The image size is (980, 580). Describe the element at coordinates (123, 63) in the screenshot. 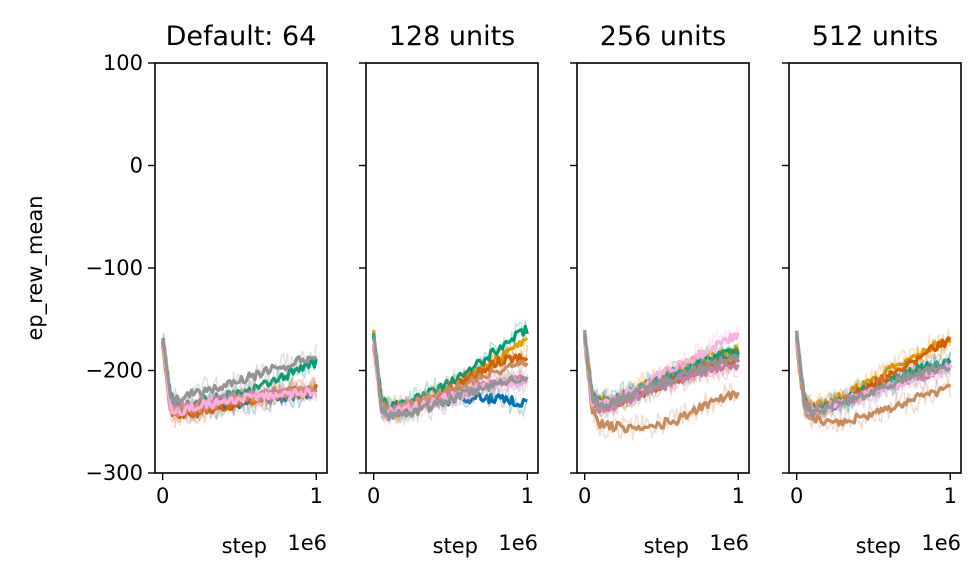

I see `y-tick-label: 100` at that location.